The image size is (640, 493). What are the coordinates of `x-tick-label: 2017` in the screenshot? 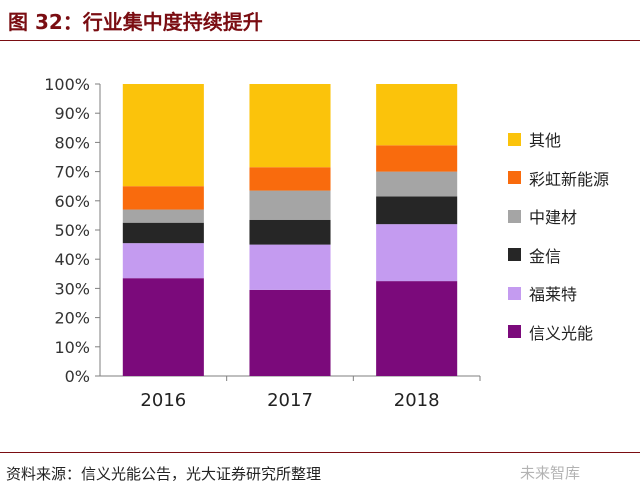 It's located at (290, 400).